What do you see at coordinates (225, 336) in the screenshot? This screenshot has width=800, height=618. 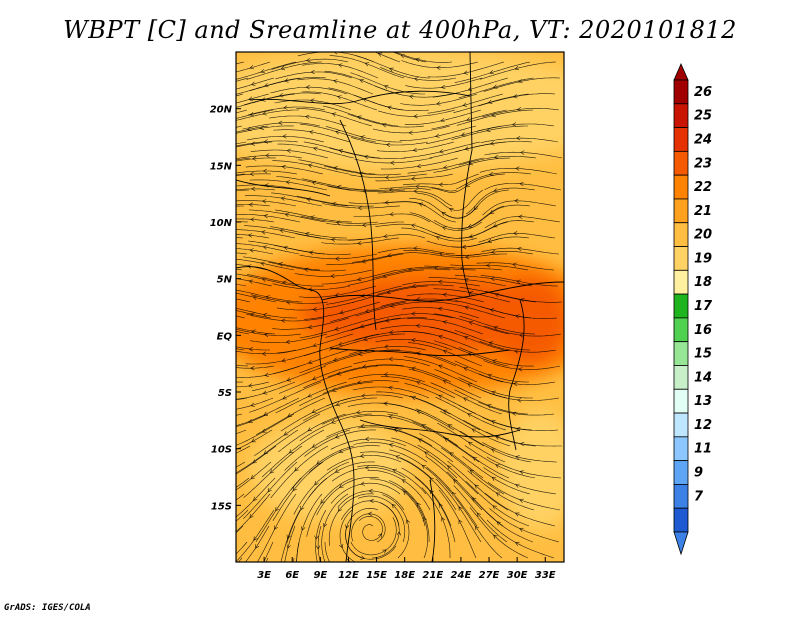 I see `y-tick-label: EQ` at bounding box center [225, 336].